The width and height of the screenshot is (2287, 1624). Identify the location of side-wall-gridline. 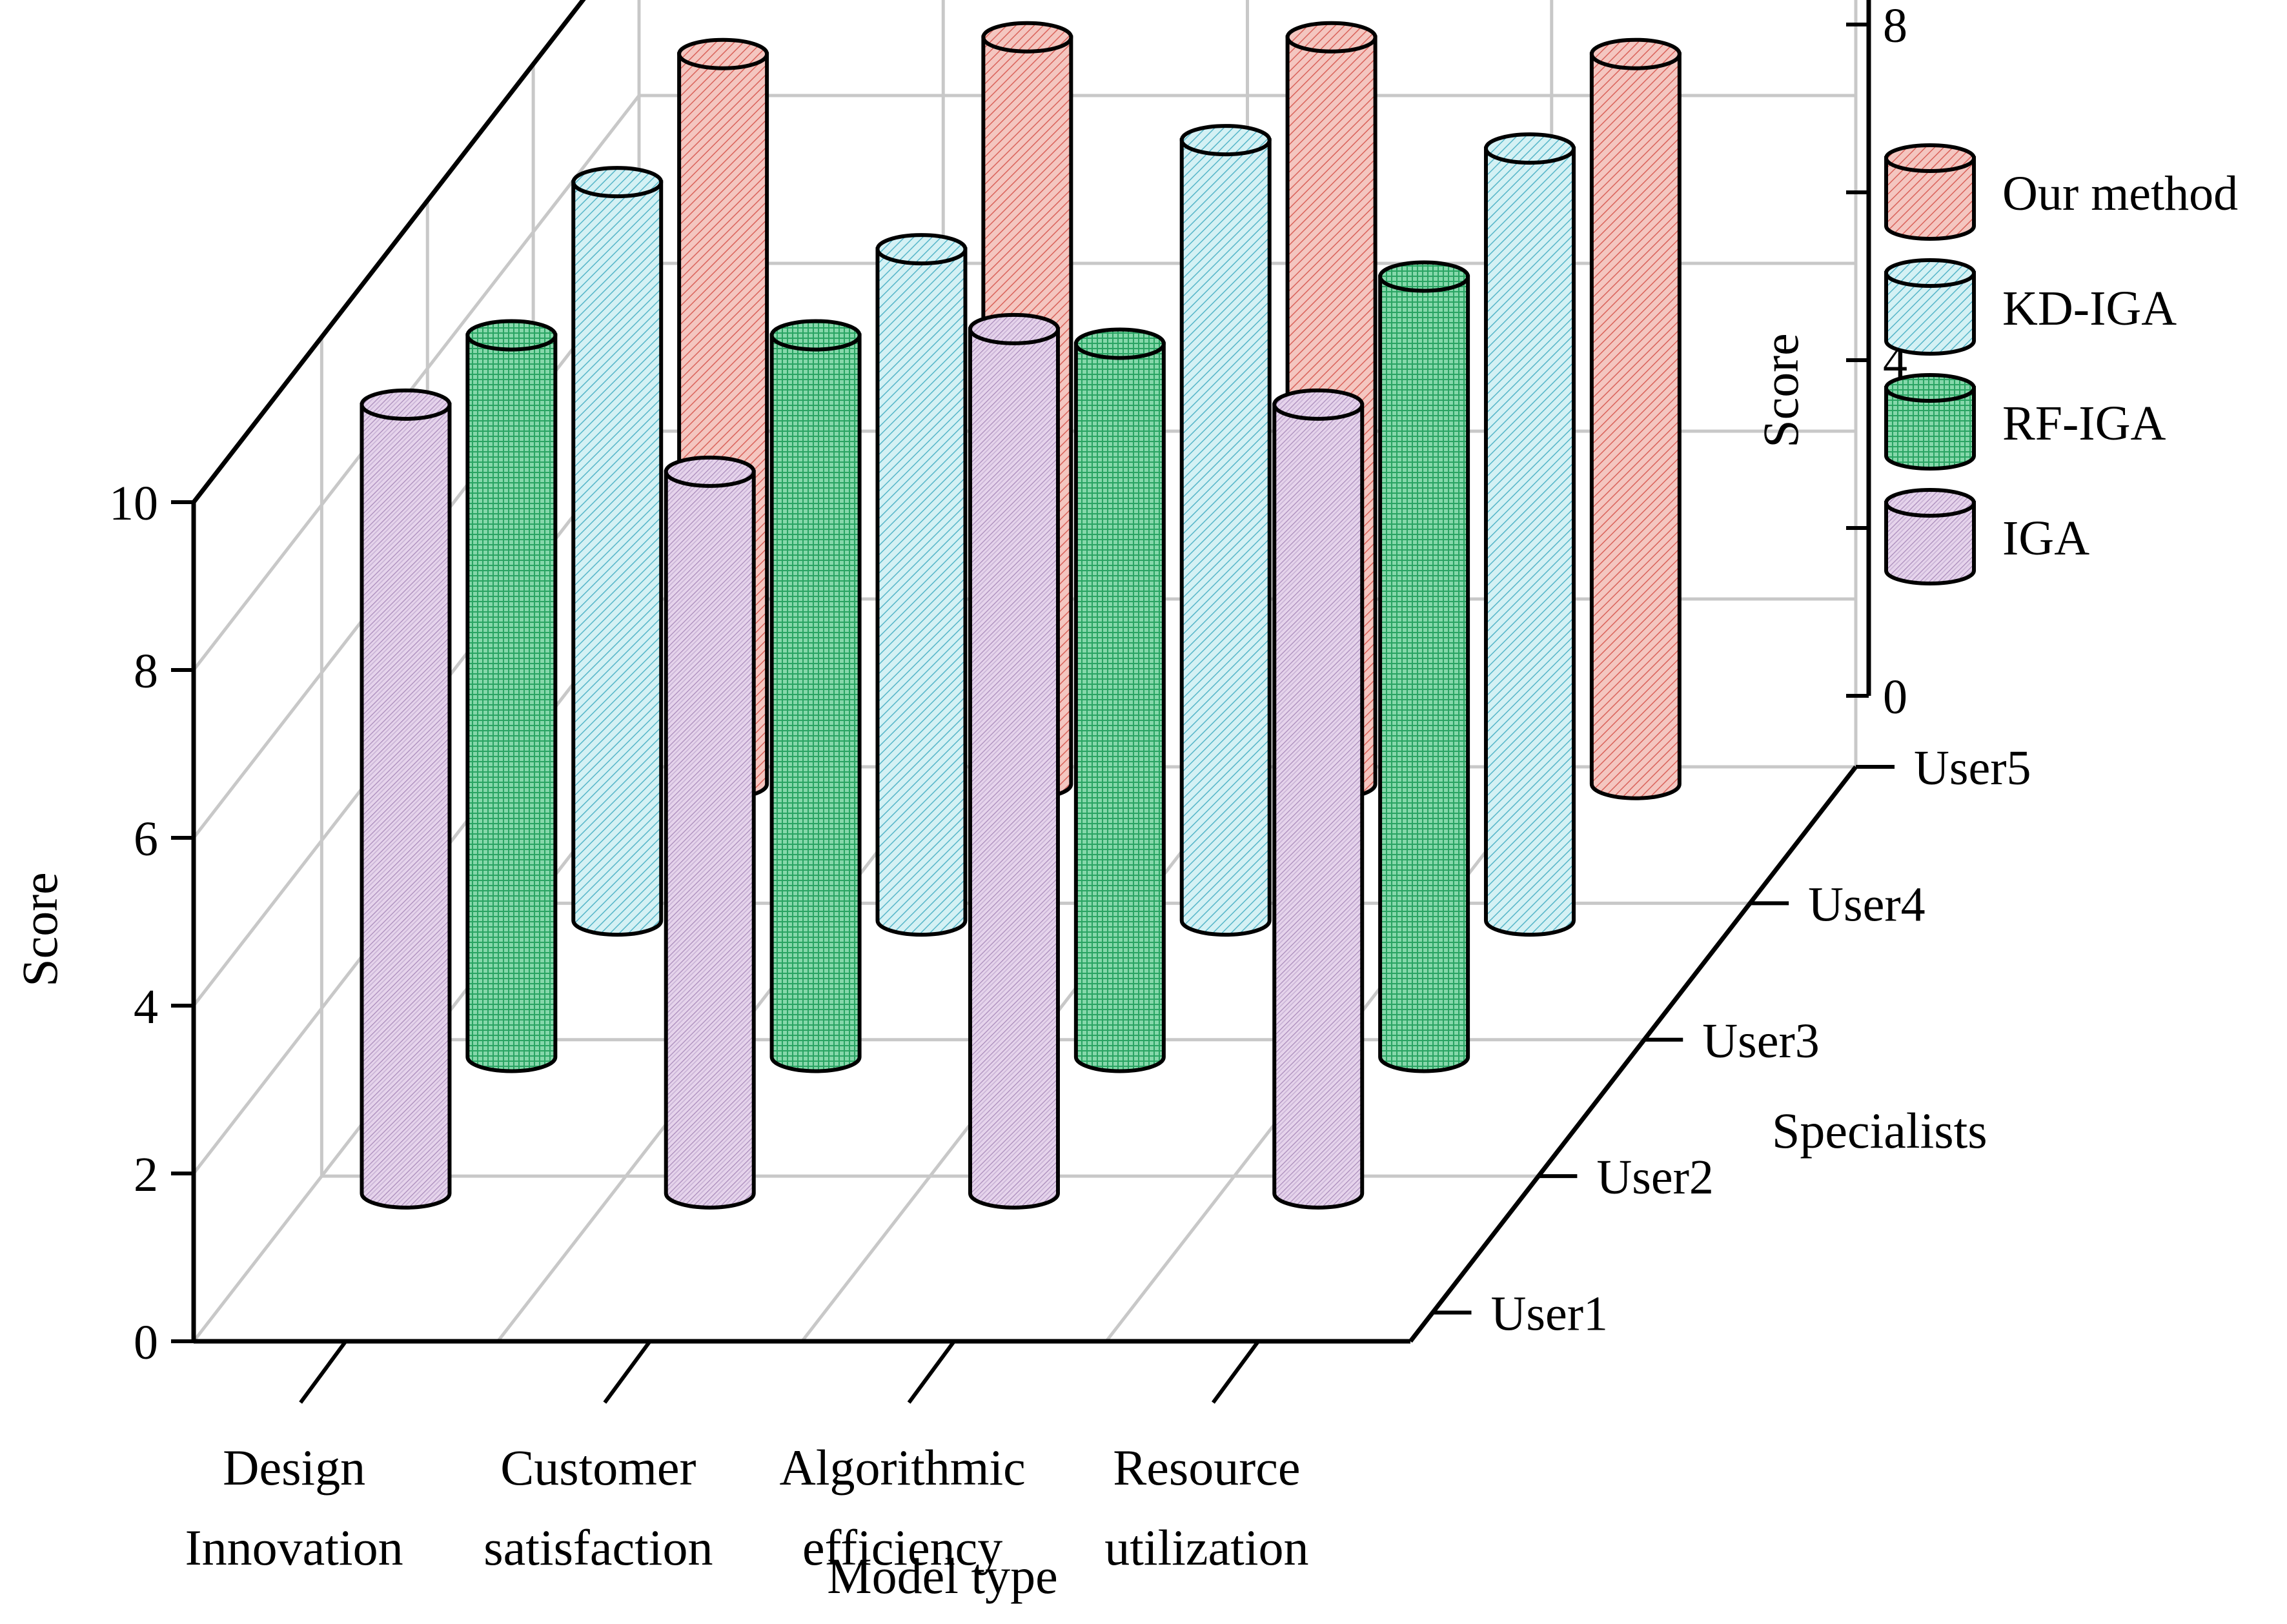
(416, 382).